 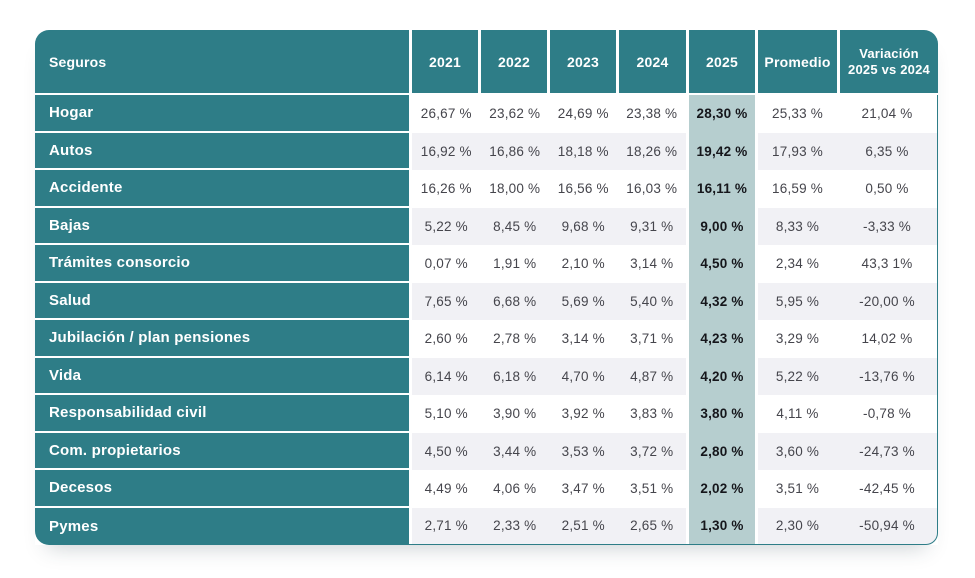 What do you see at coordinates (222, 61) in the screenshot?
I see `header-seguros: Seguros` at bounding box center [222, 61].